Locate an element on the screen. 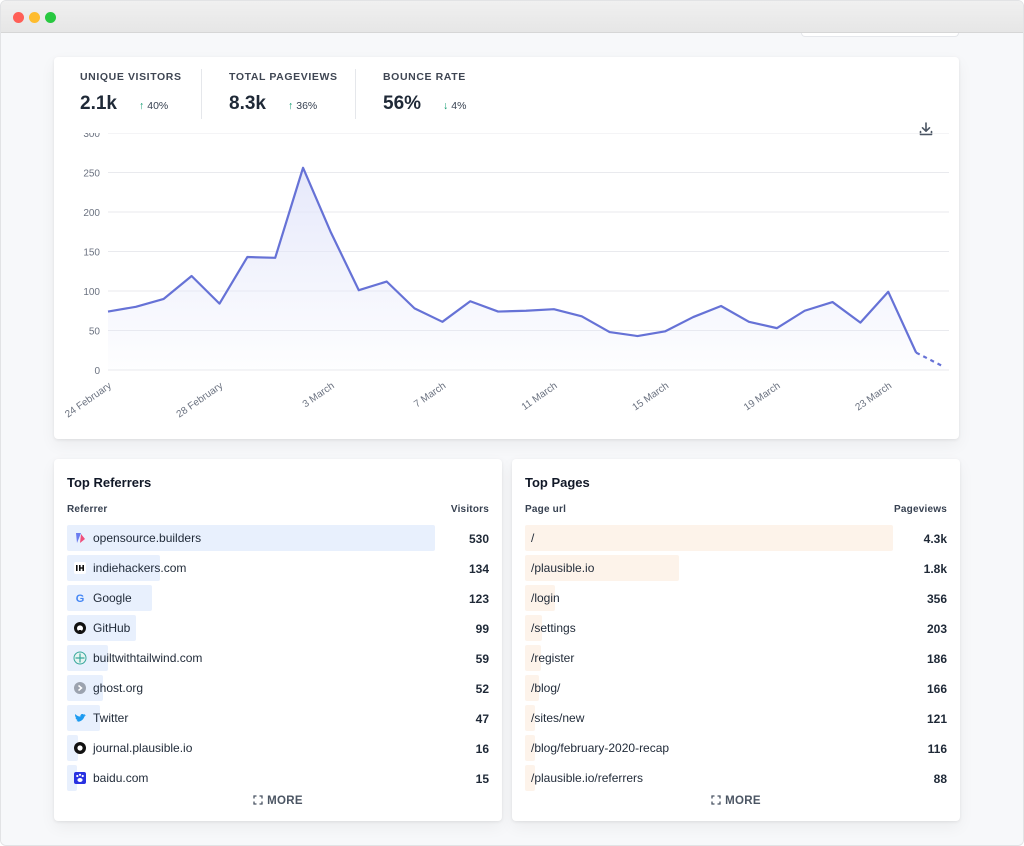  journal-plausible-icon is located at coordinates (80, 748).